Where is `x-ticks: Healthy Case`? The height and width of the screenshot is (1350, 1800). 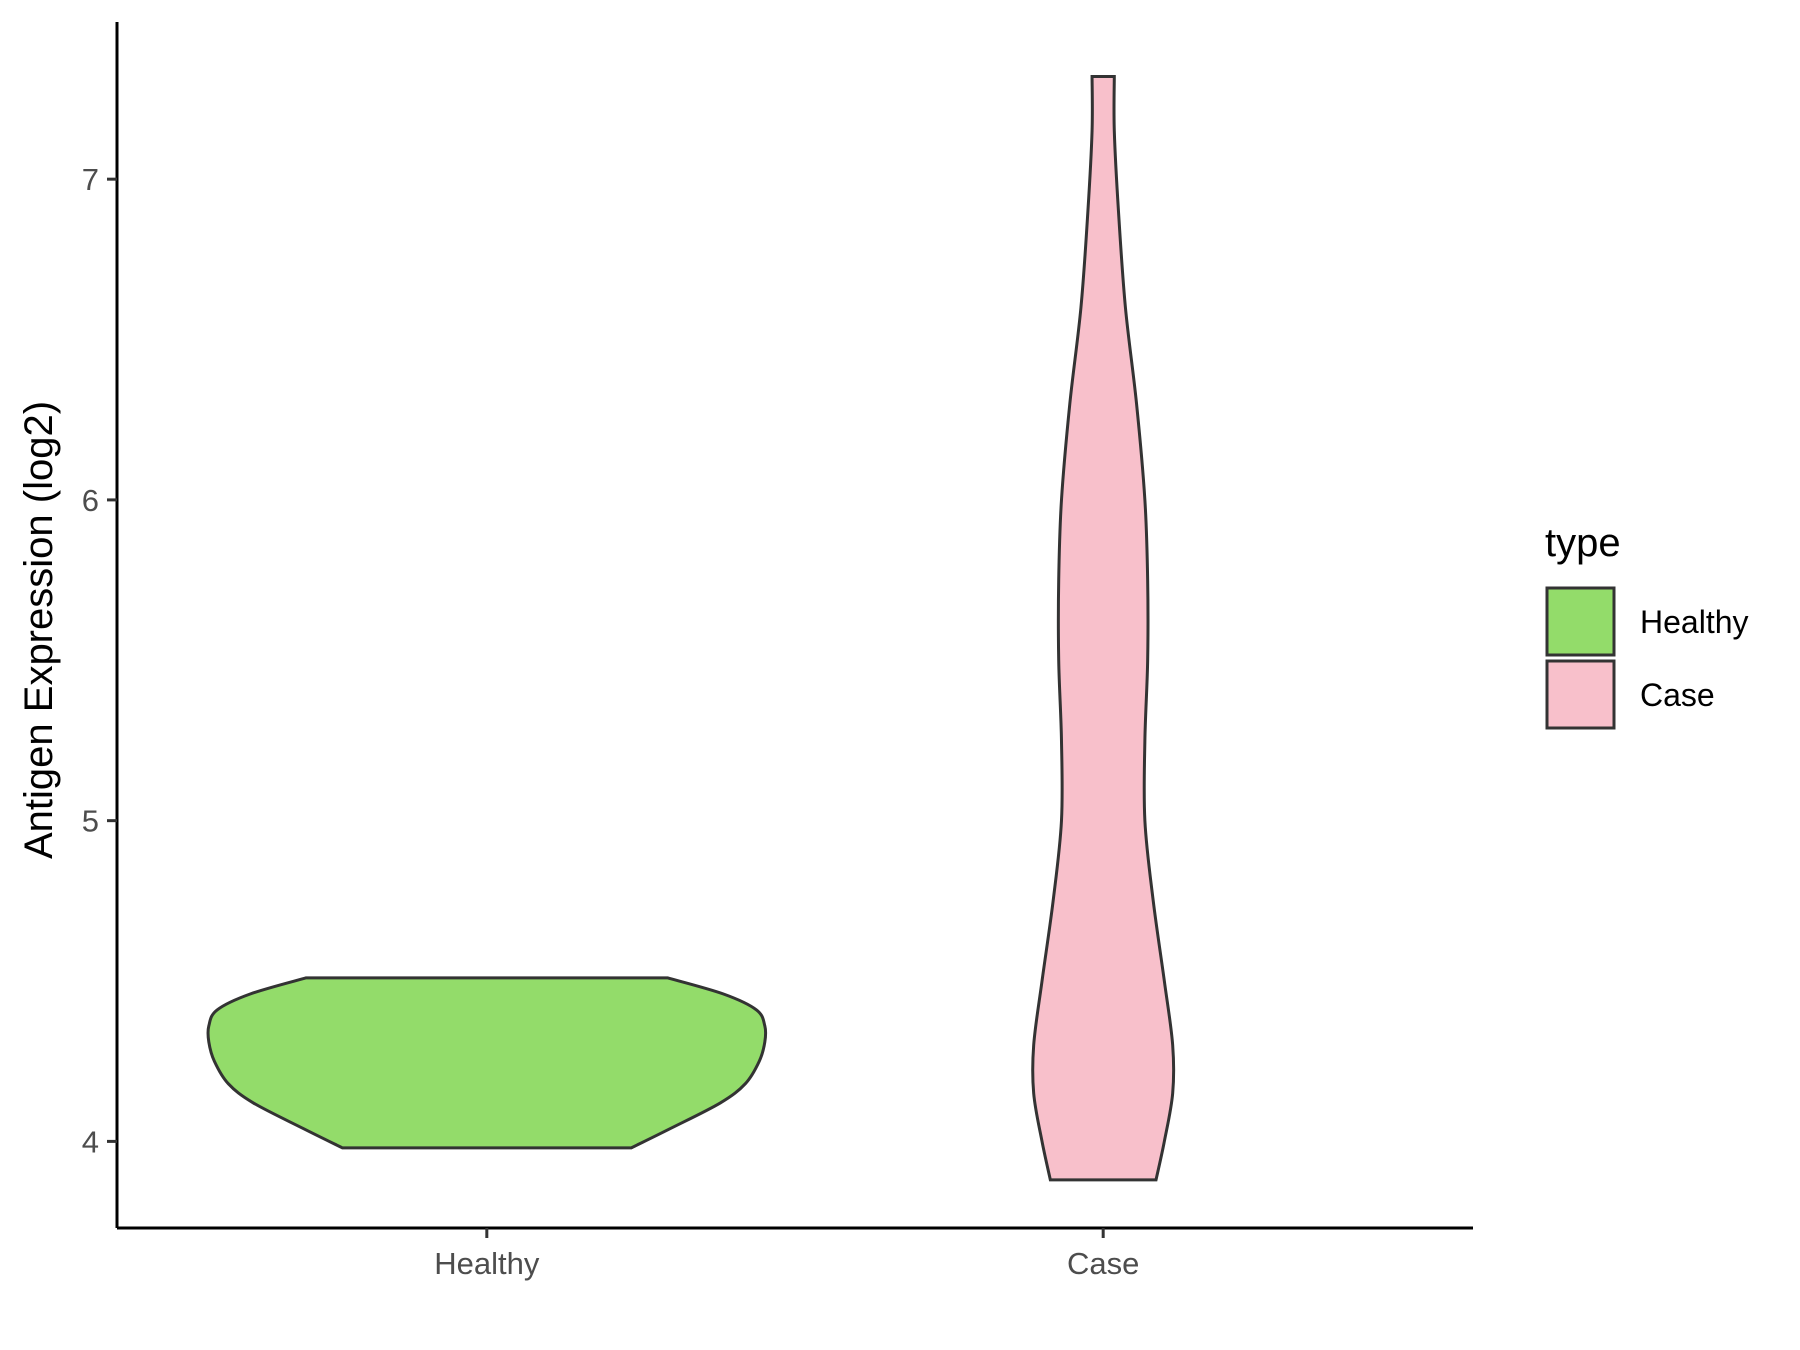 x-ticks: Healthy Case is located at coordinates (786, 1254).